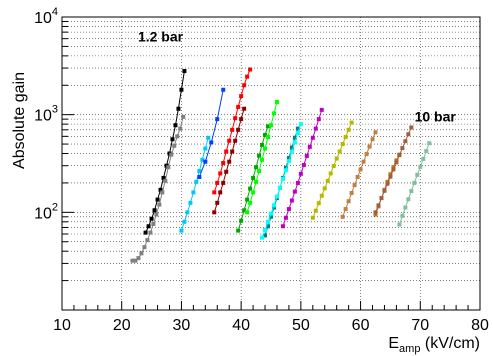 This screenshot has width=493, height=356. What do you see at coordinates (393, 343) in the screenshot?
I see `x-axis-title-main: E` at bounding box center [393, 343].